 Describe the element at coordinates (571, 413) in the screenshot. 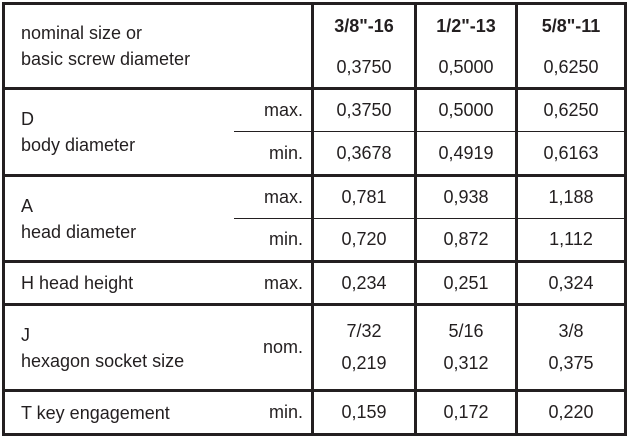

I see `key-engagement-5-8: 0,220` at that location.